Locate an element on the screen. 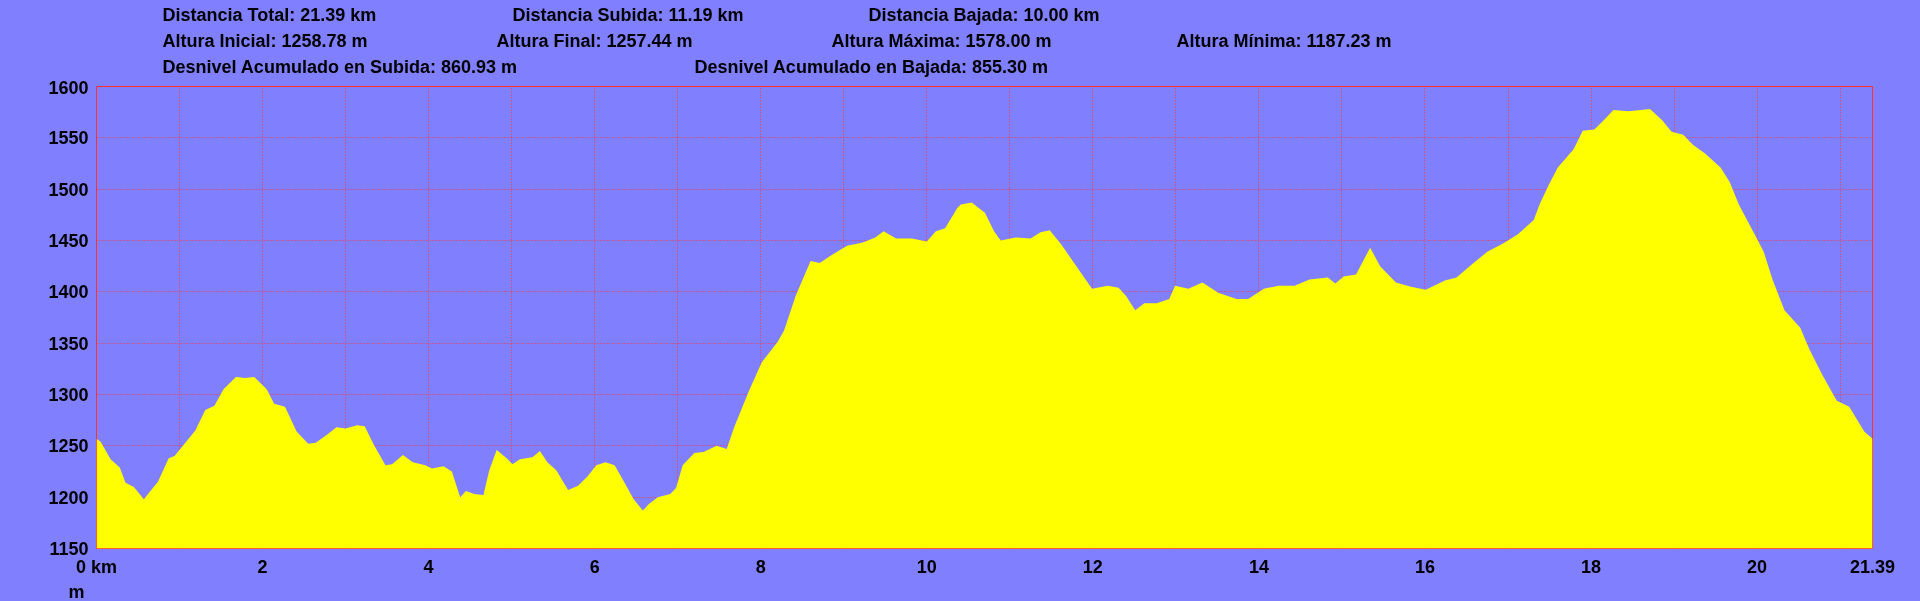  text: Desnivel Acumulado en Subida: 860.93 m is located at coordinates (339, 66).